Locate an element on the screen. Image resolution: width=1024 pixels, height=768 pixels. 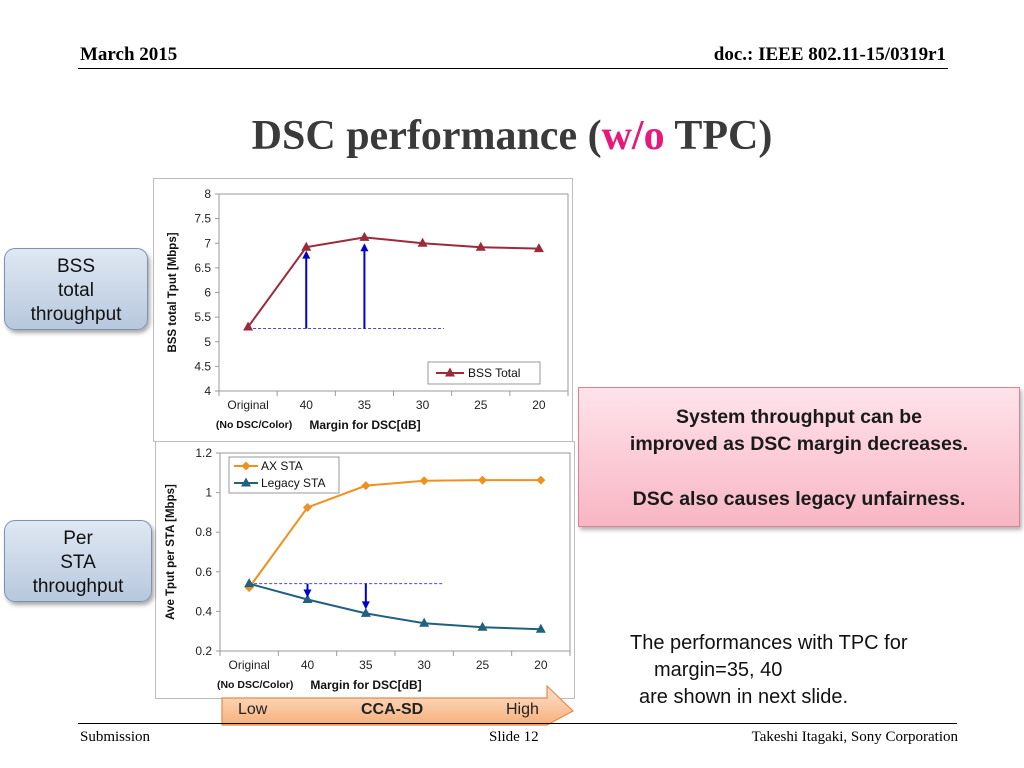
title-pre: DSC performance ( is located at coordinates (426, 136).